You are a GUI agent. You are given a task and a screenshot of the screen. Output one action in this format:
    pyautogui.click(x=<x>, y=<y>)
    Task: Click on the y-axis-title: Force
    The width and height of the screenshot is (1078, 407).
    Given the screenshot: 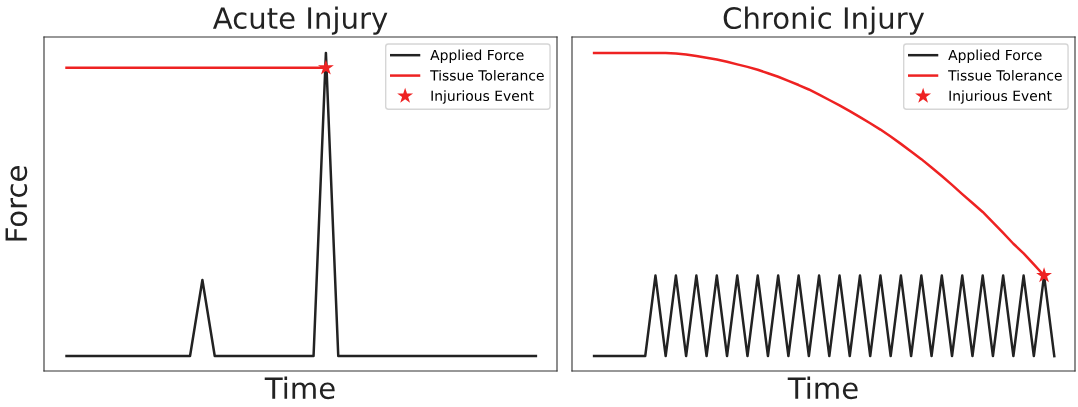 What is the action you would take?
    pyautogui.click(x=16, y=203)
    